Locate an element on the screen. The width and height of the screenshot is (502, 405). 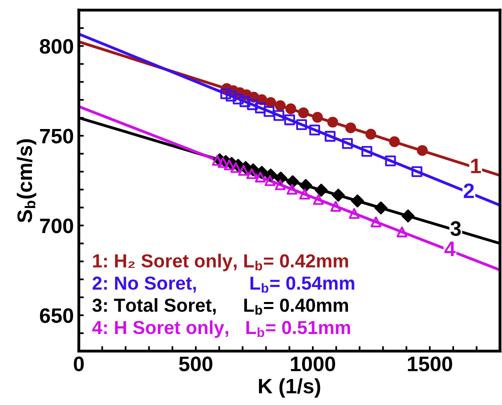
text: 1: H₂ Soret only, L$_{b}$= 0.42mm is located at coordinates (220, 263).